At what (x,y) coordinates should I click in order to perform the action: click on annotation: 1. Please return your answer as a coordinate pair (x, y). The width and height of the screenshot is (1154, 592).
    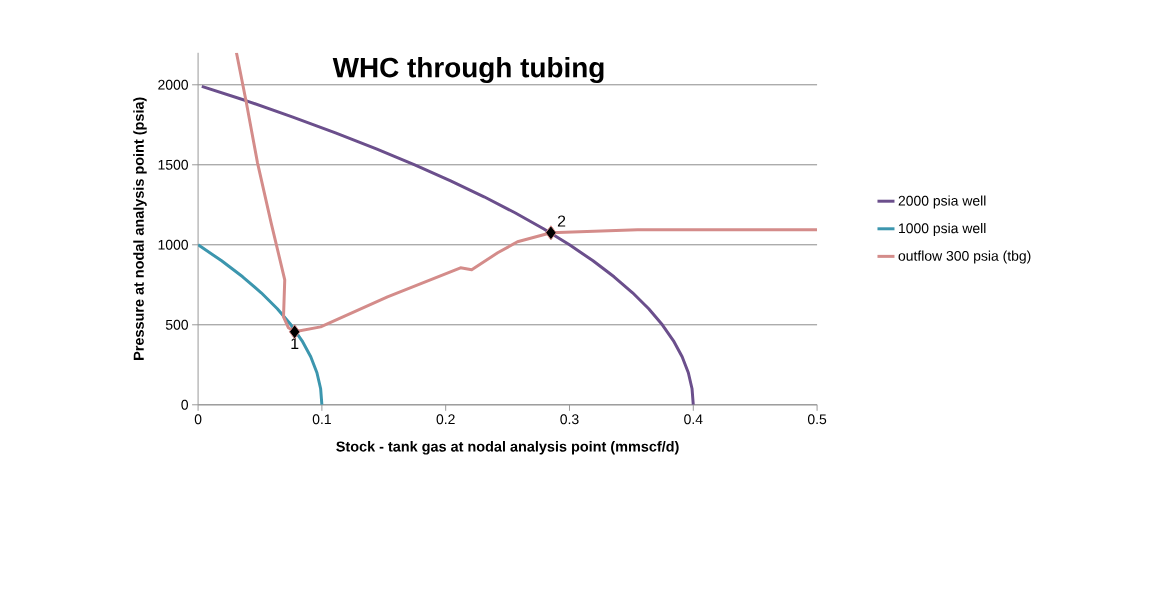
    Looking at the image, I should click on (295, 343).